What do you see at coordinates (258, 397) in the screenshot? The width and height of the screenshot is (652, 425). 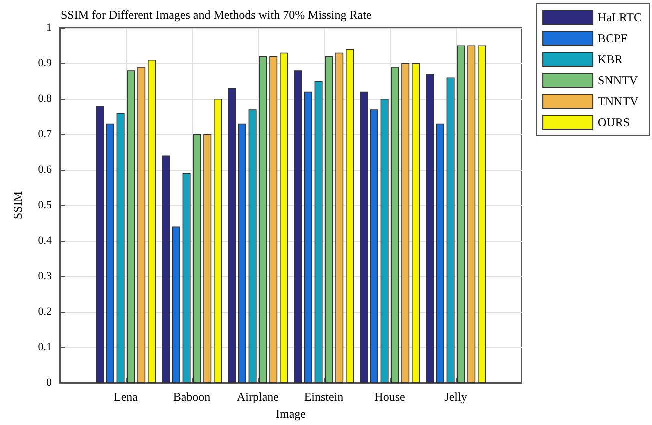 I see `x-tick-label: Airplane` at bounding box center [258, 397].